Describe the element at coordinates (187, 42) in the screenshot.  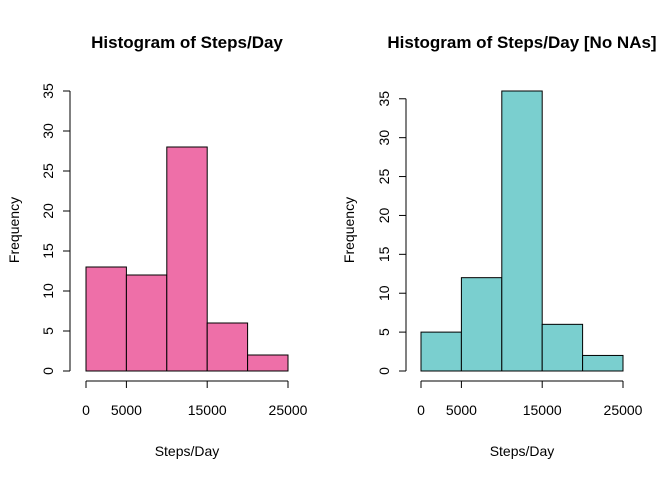
I see `chart-title: Histogram of Steps/Day` at that location.